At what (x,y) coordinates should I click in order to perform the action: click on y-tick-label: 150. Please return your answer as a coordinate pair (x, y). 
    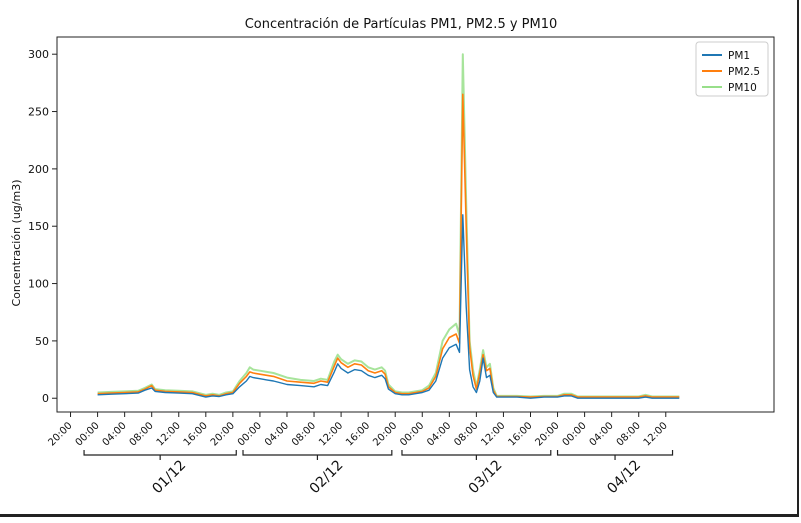
    Looking at the image, I should click on (38, 226).